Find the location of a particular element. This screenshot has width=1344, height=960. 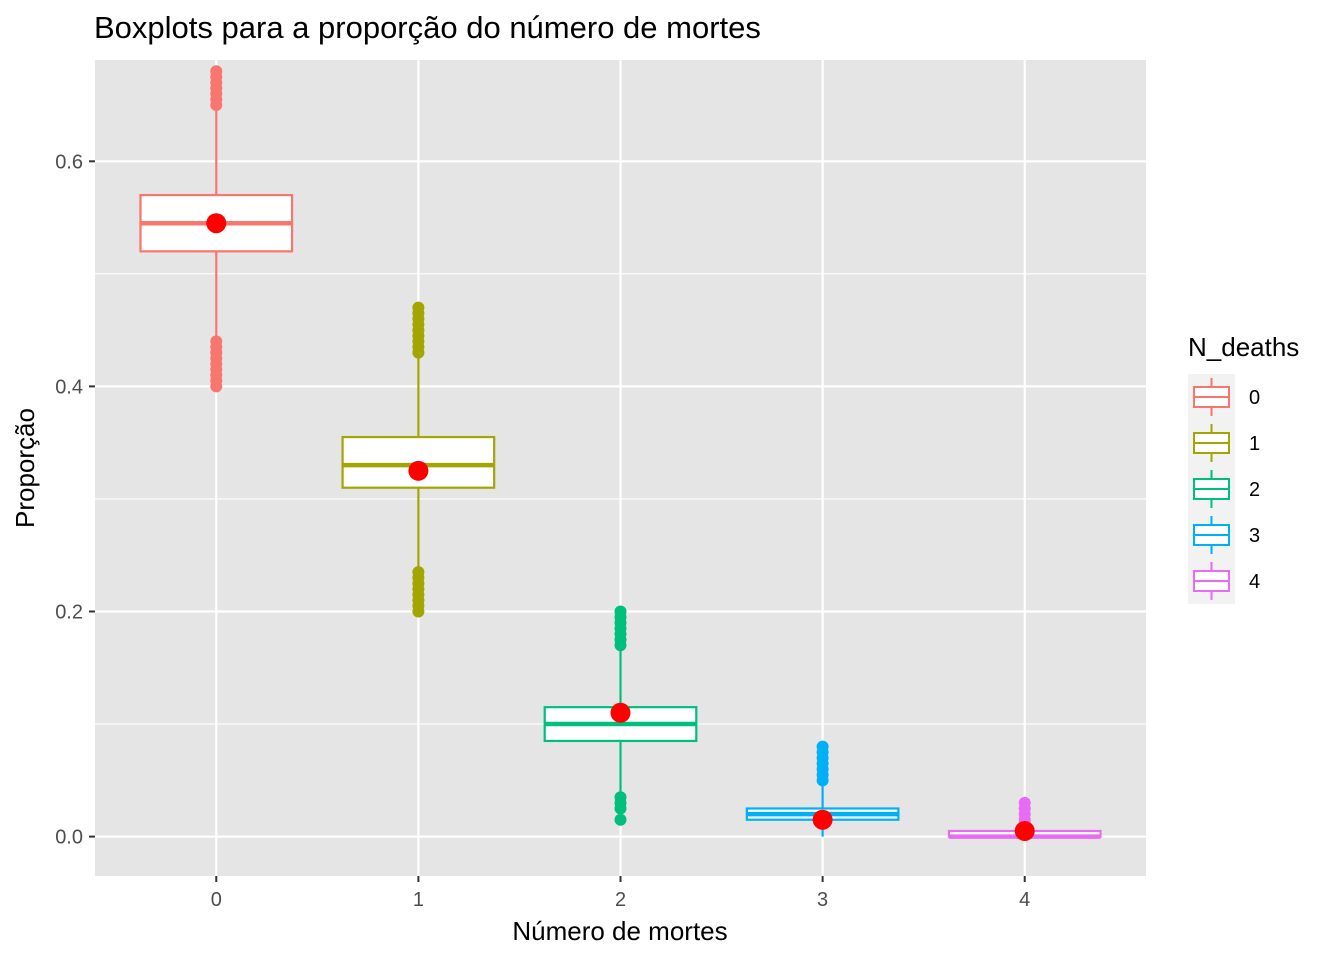

legend-item-3: 3 is located at coordinates (1226, 535).